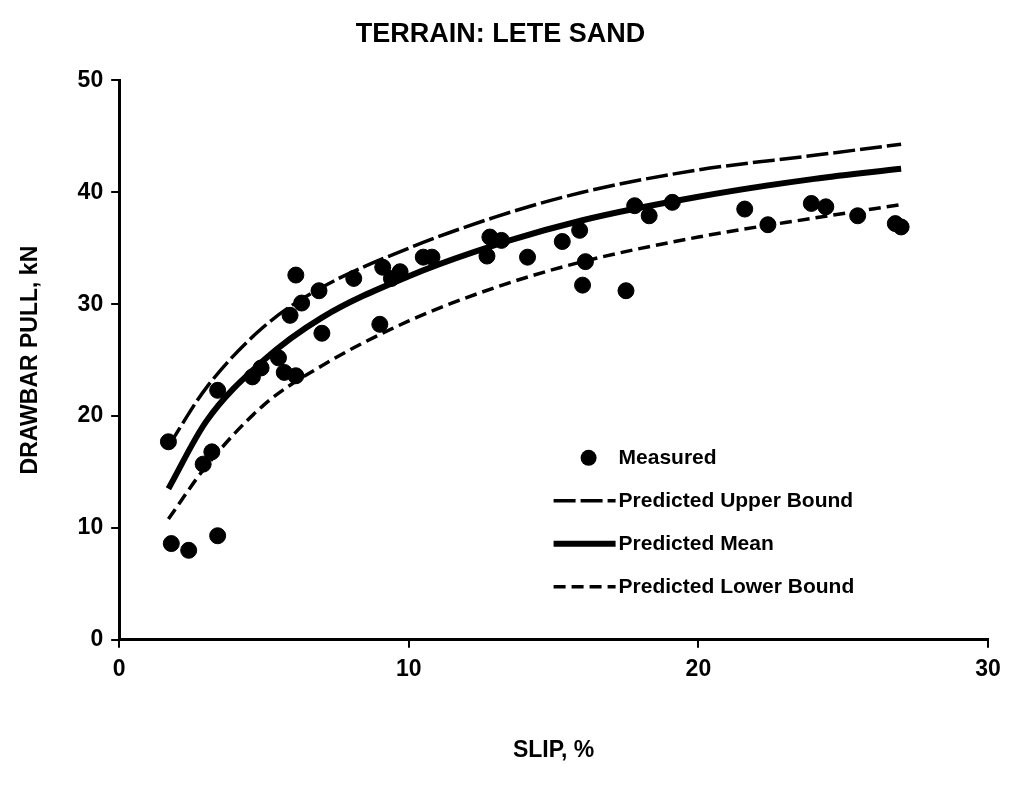 This screenshot has width=1021, height=786. I want to click on y-tick-label: 30, so click(90, 302).